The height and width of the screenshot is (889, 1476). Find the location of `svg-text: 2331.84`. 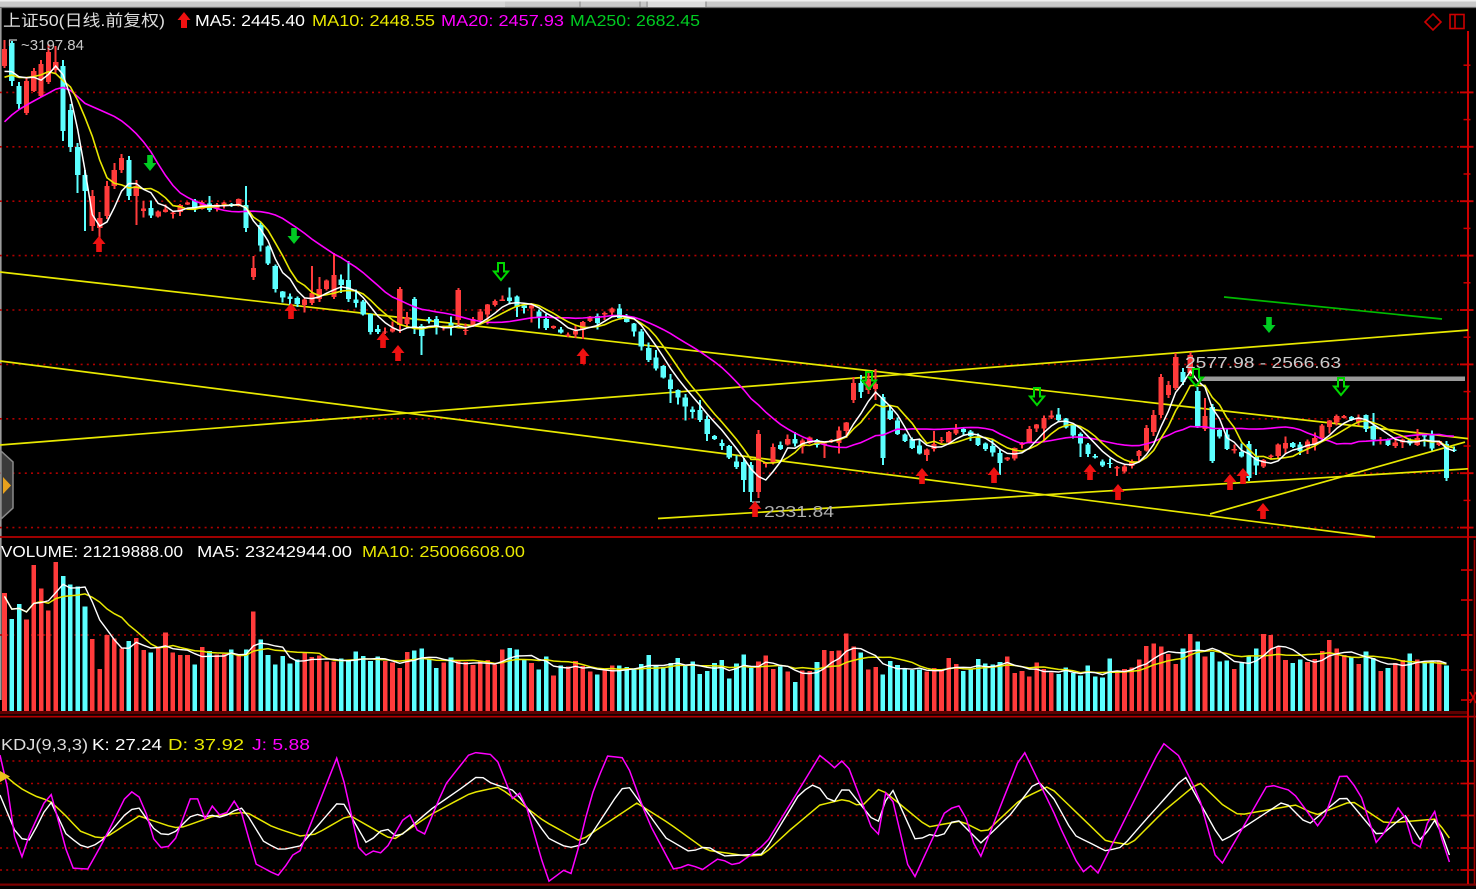

svg-text: 2331.84 is located at coordinates (799, 512).